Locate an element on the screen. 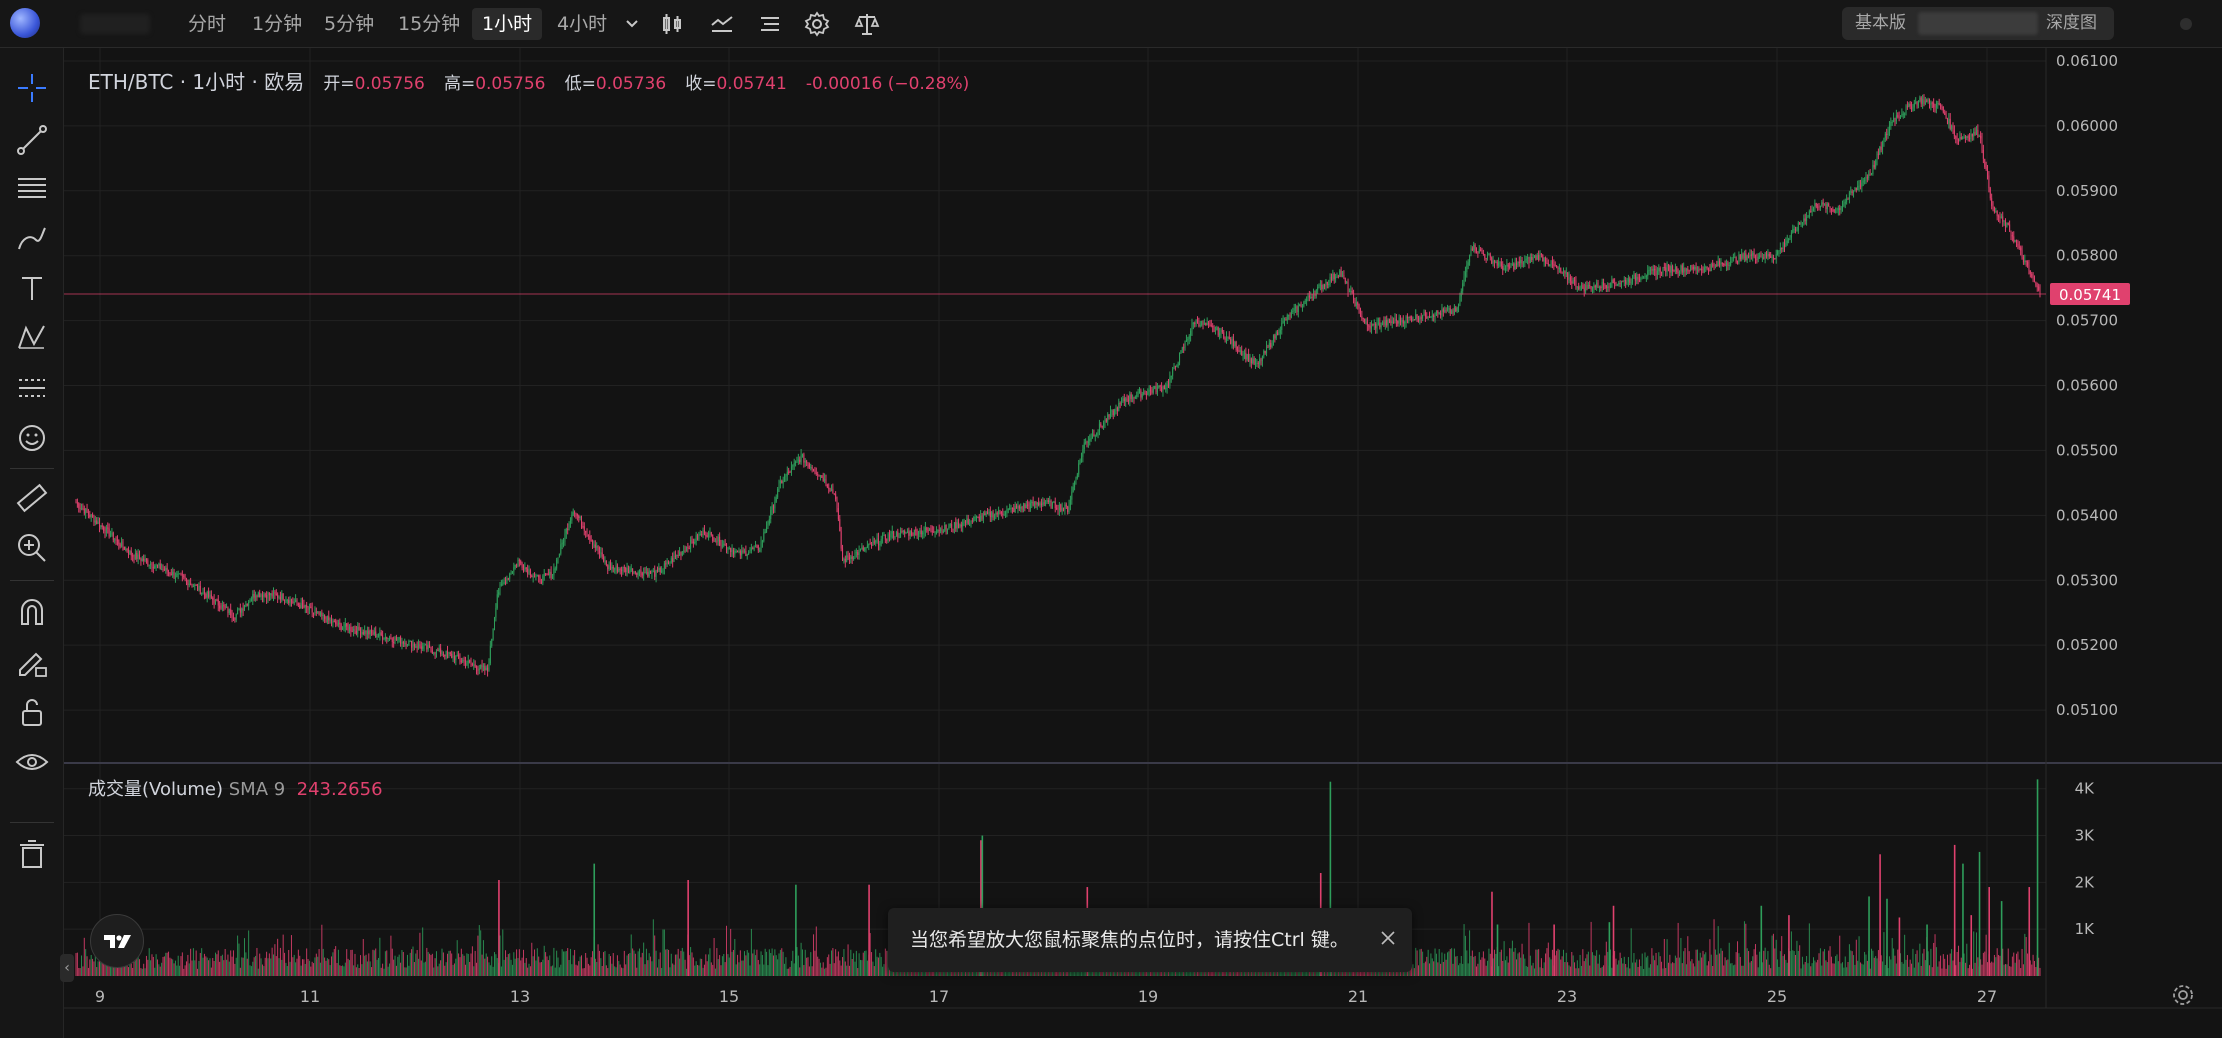  trash-icon is located at coordinates (32, 854).